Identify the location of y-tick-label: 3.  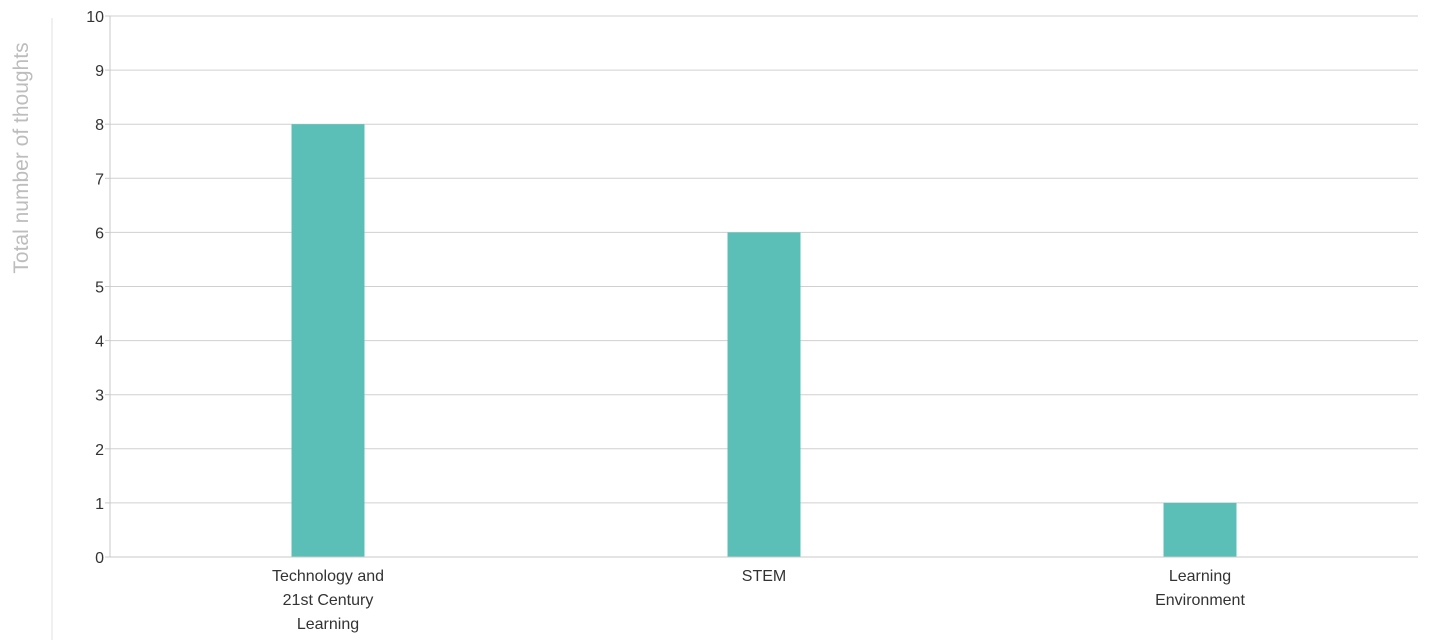
(99, 396).